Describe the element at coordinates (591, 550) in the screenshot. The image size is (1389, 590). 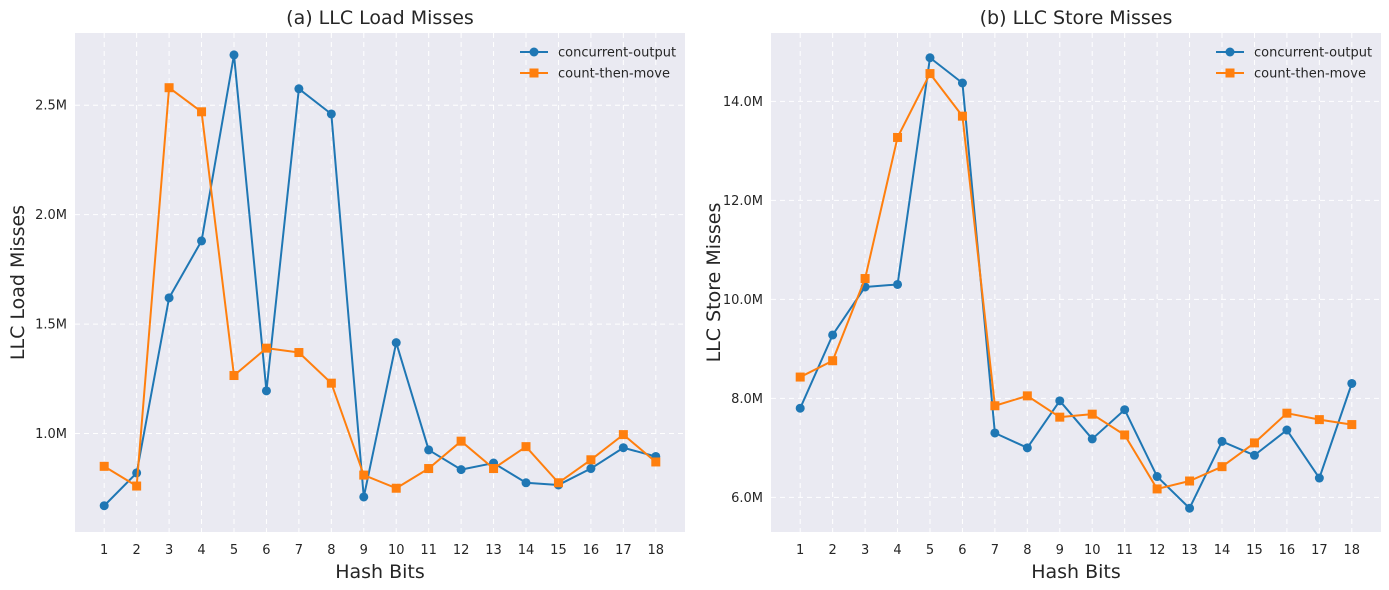
I see `load-x-tick-label: 16` at that location.